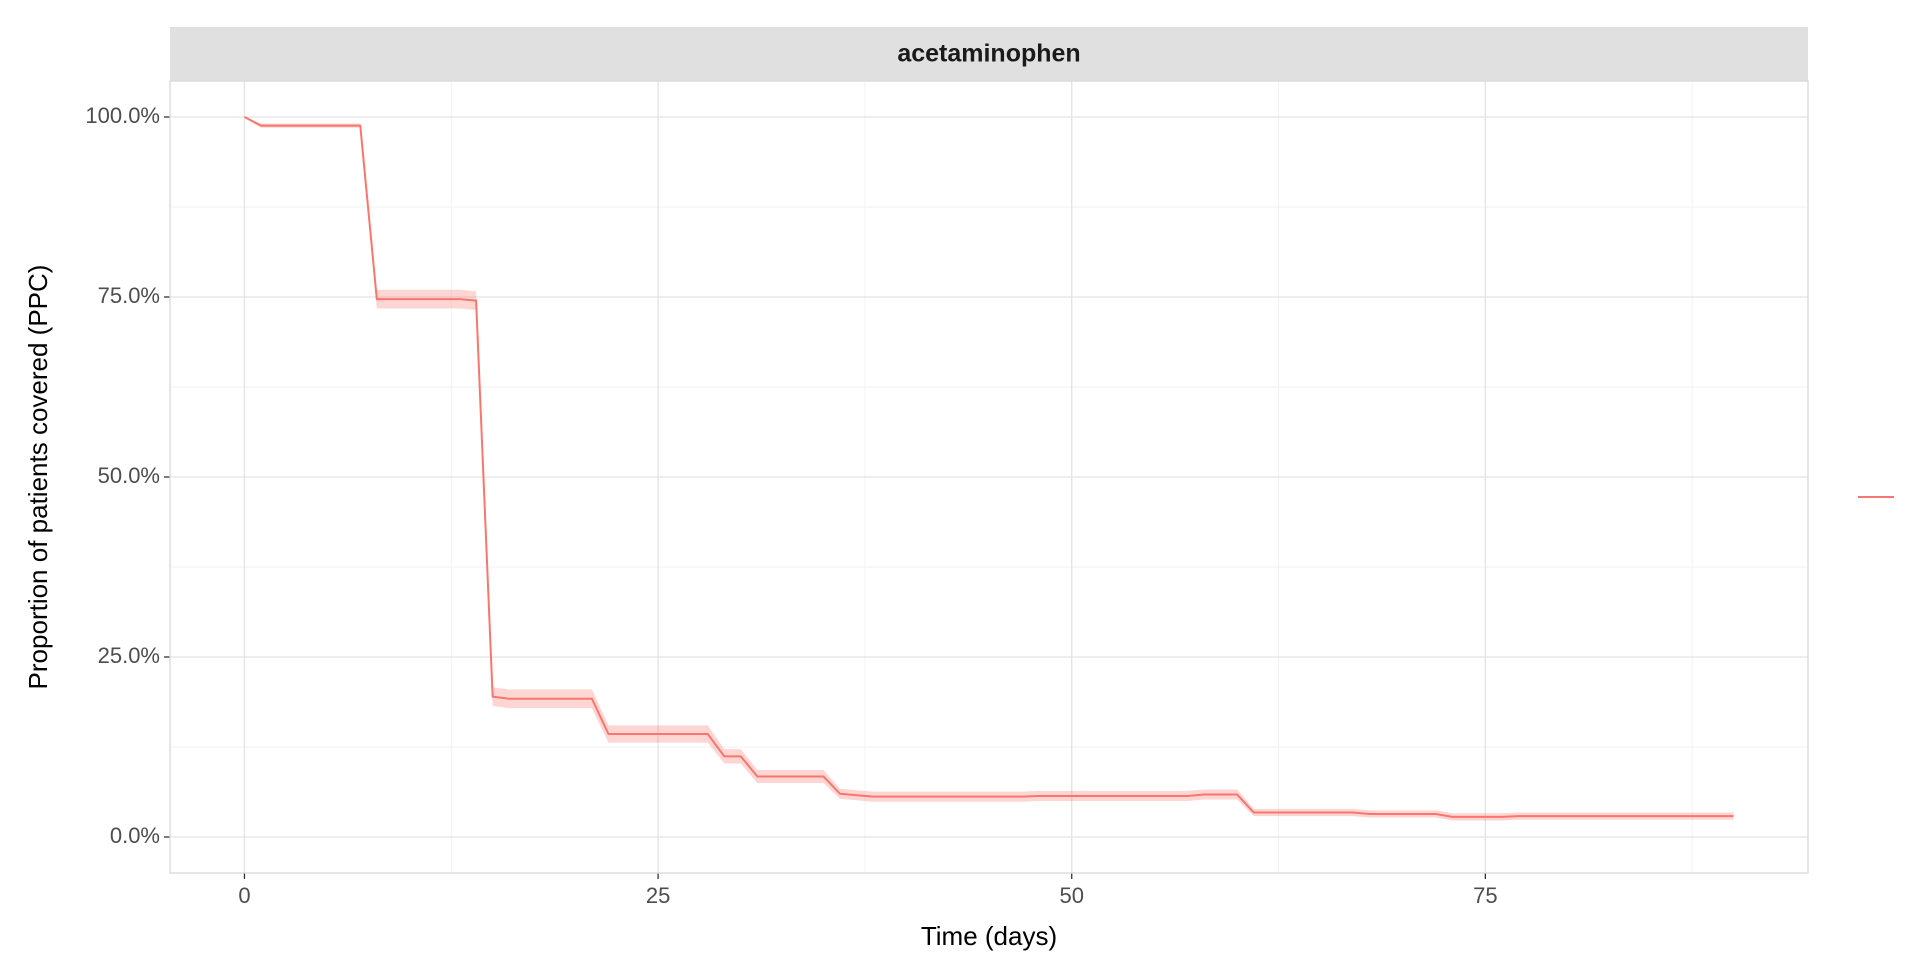 Image resolution: width=1920 pixels, height=960 pixels. Describe the element at coordinates (1071, 895) in the screenshot. I see `x-tick-label: 50` at that location.